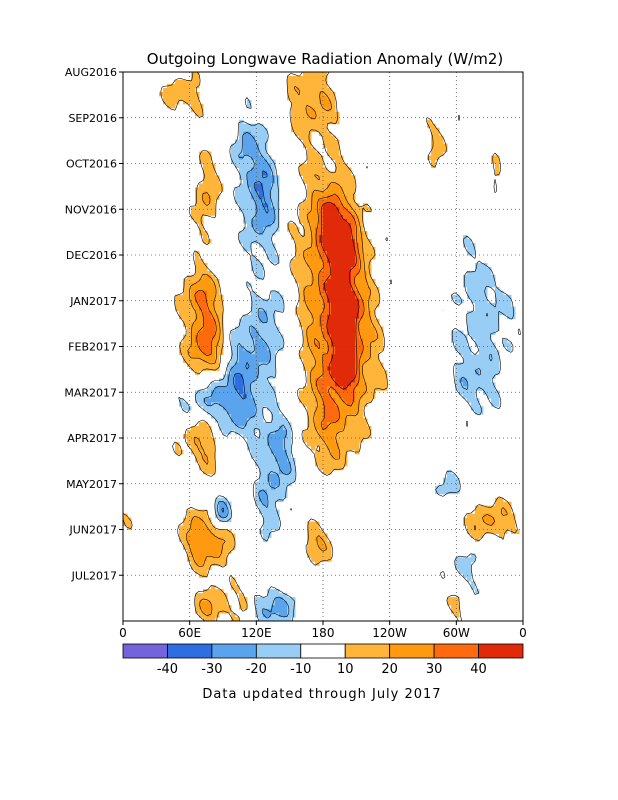 This screenshot has width=618, height=800. Describe the element at coordinates (456, 633) in the screenshot. I see `x-tick-label: 60W` at that location.